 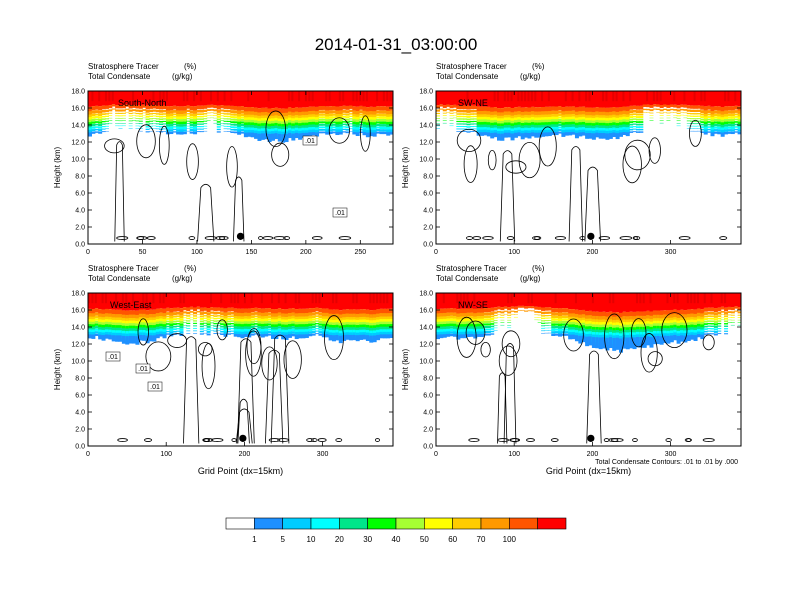 What do you see at coordinates (80, 245) in the screenshot?
I see `y-tick-label: 0.0` at bounding box center [80, 245].